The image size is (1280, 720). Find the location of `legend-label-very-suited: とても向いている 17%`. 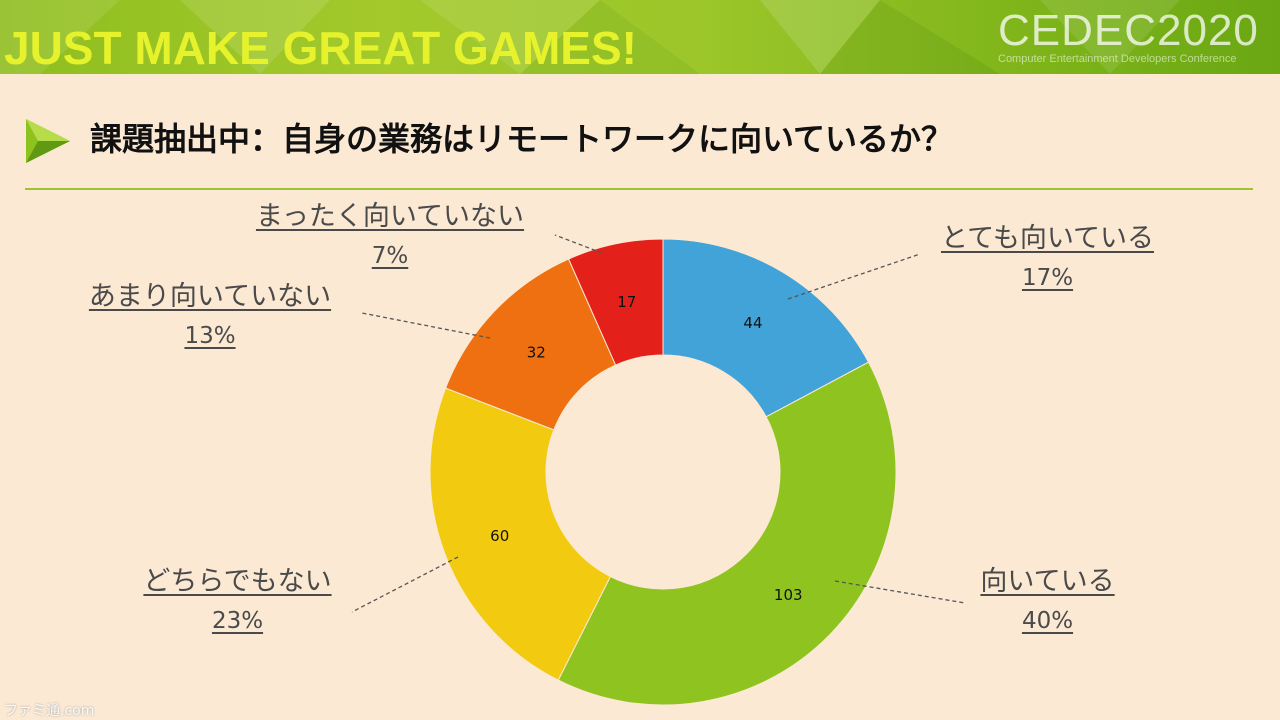

legend-label-very-suited: とても向いている 17% is located at coordinates (1047, 258).